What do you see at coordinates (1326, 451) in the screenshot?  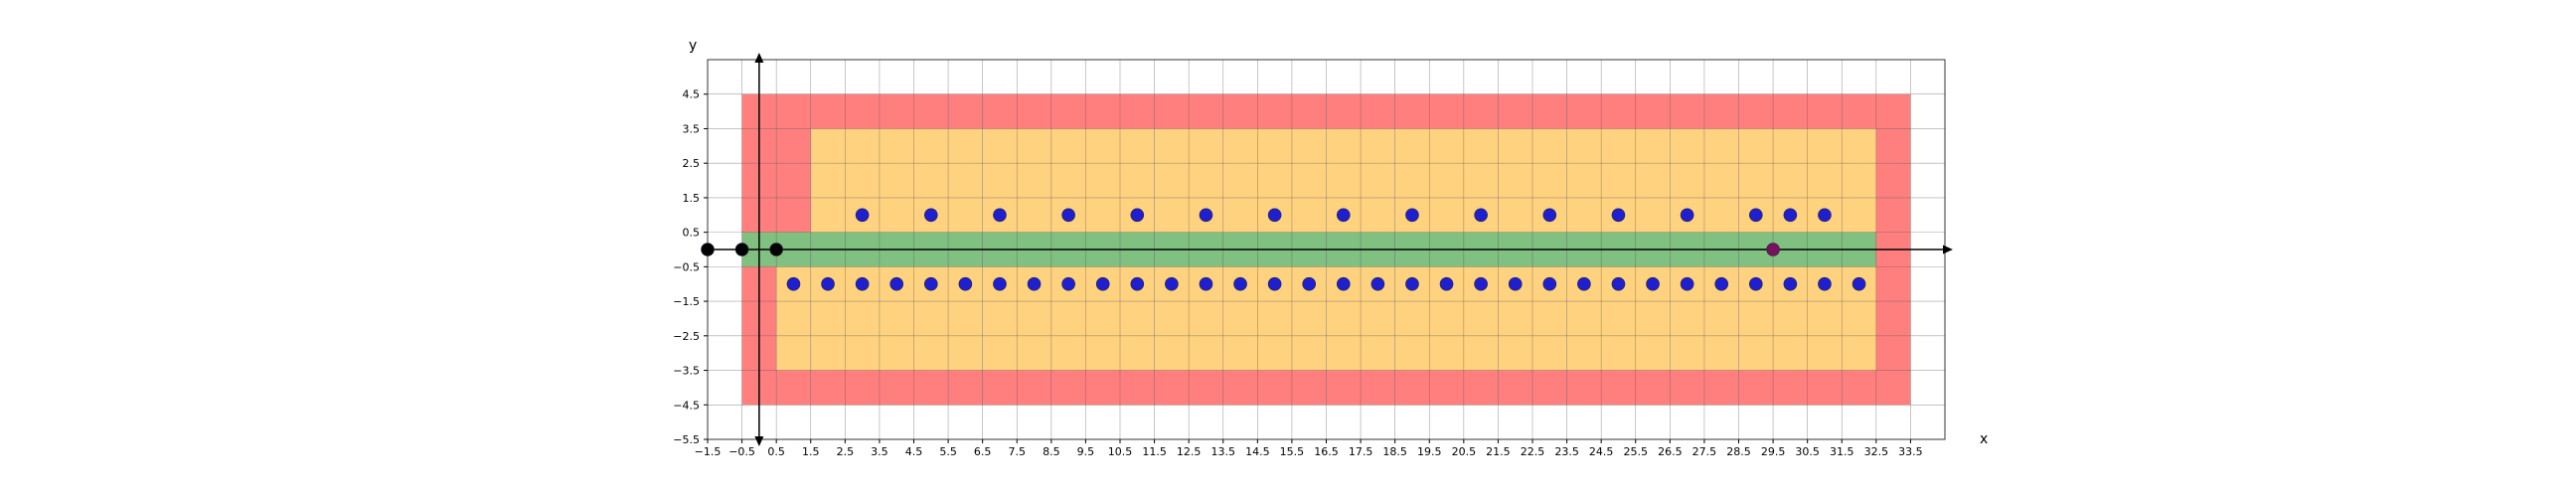 I see `x-tick-label-18: 16.5` at bounding box center [1326, 451].